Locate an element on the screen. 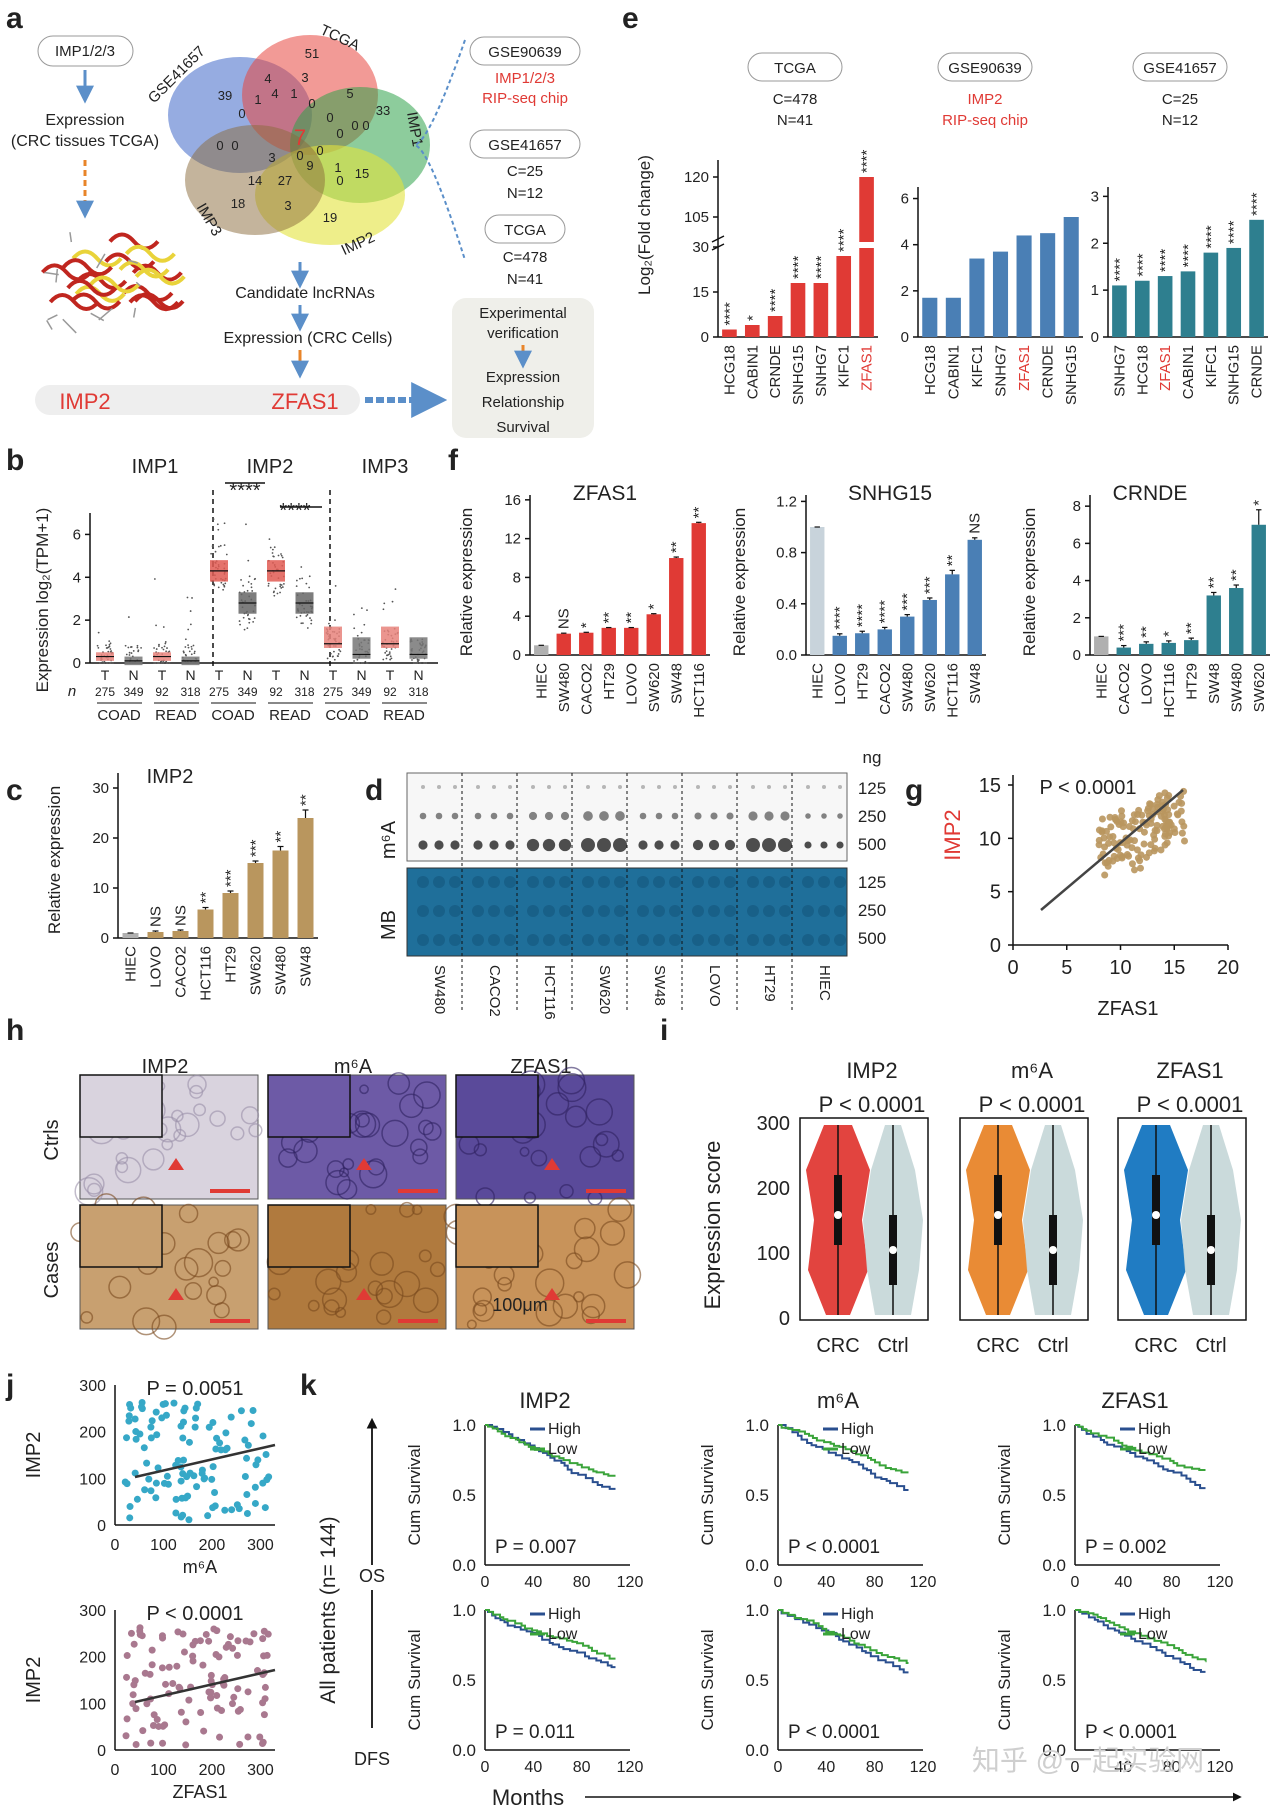 This screenshot has width=1280, height=1810. tick-label: 0.5 is located at coordinates (464, 1495).